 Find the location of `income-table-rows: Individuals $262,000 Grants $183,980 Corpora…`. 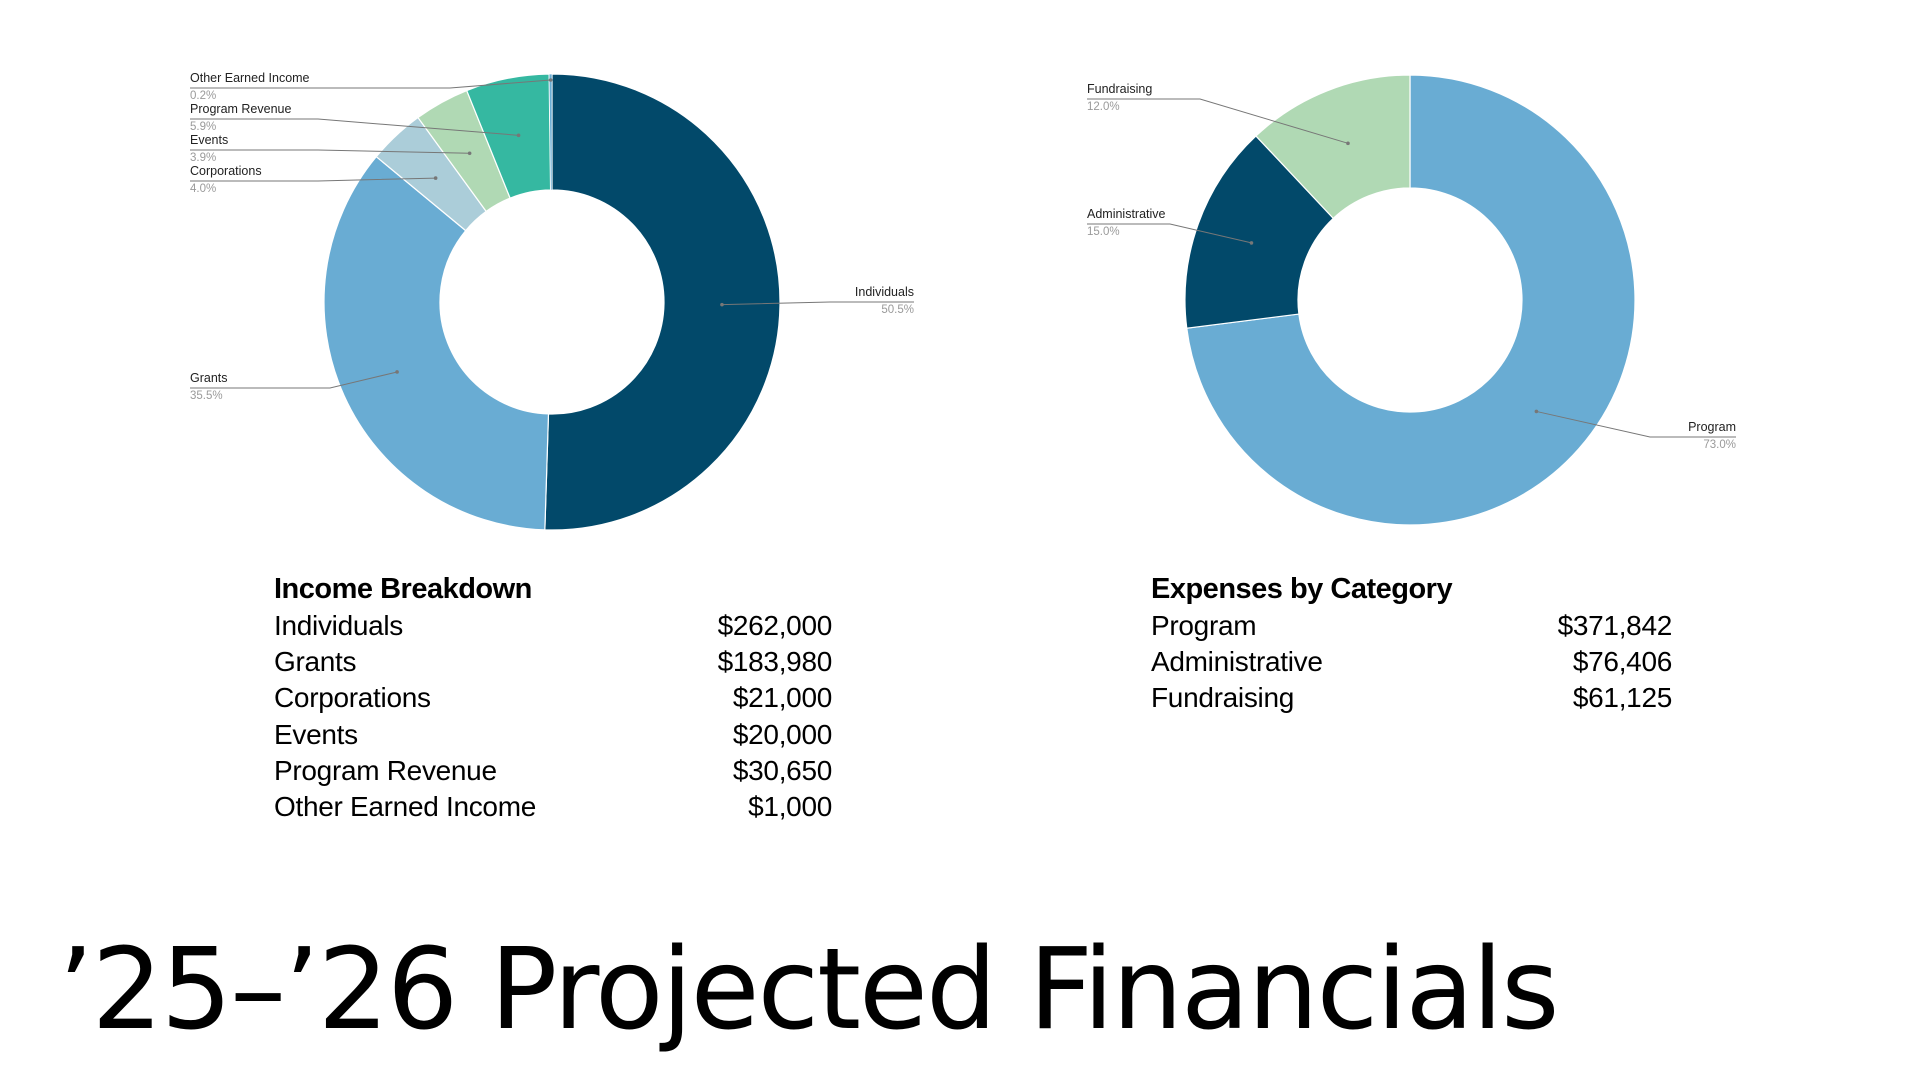

income-table-rows: Individuals $262,000 Grants $183,980 Corpora… is located at coordinates (553, 716).